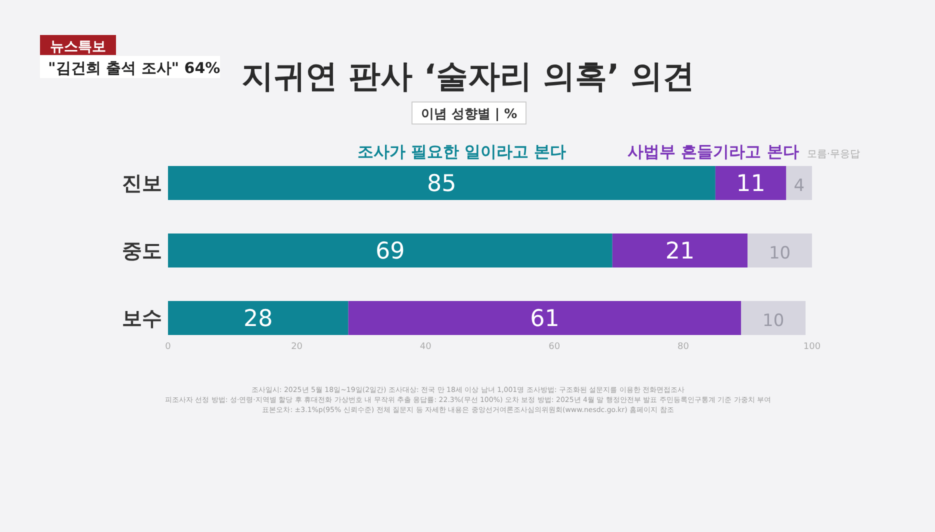 The image size is (935, 532). I want to click on chart-subtitle: 이념 성향별 | %, so click(469, 114).